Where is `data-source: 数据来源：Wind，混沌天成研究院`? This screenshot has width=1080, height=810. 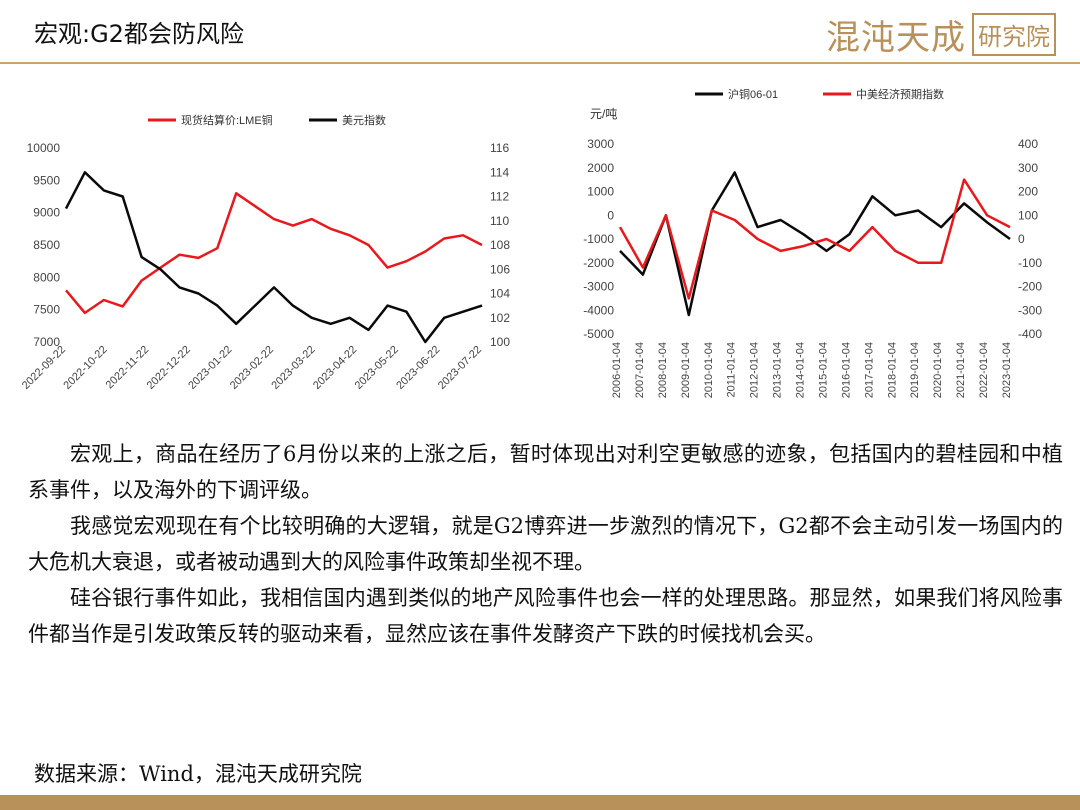 data-source: 数据来源：Wind，混沌天成研究院 is located at coordinates (198, 774).